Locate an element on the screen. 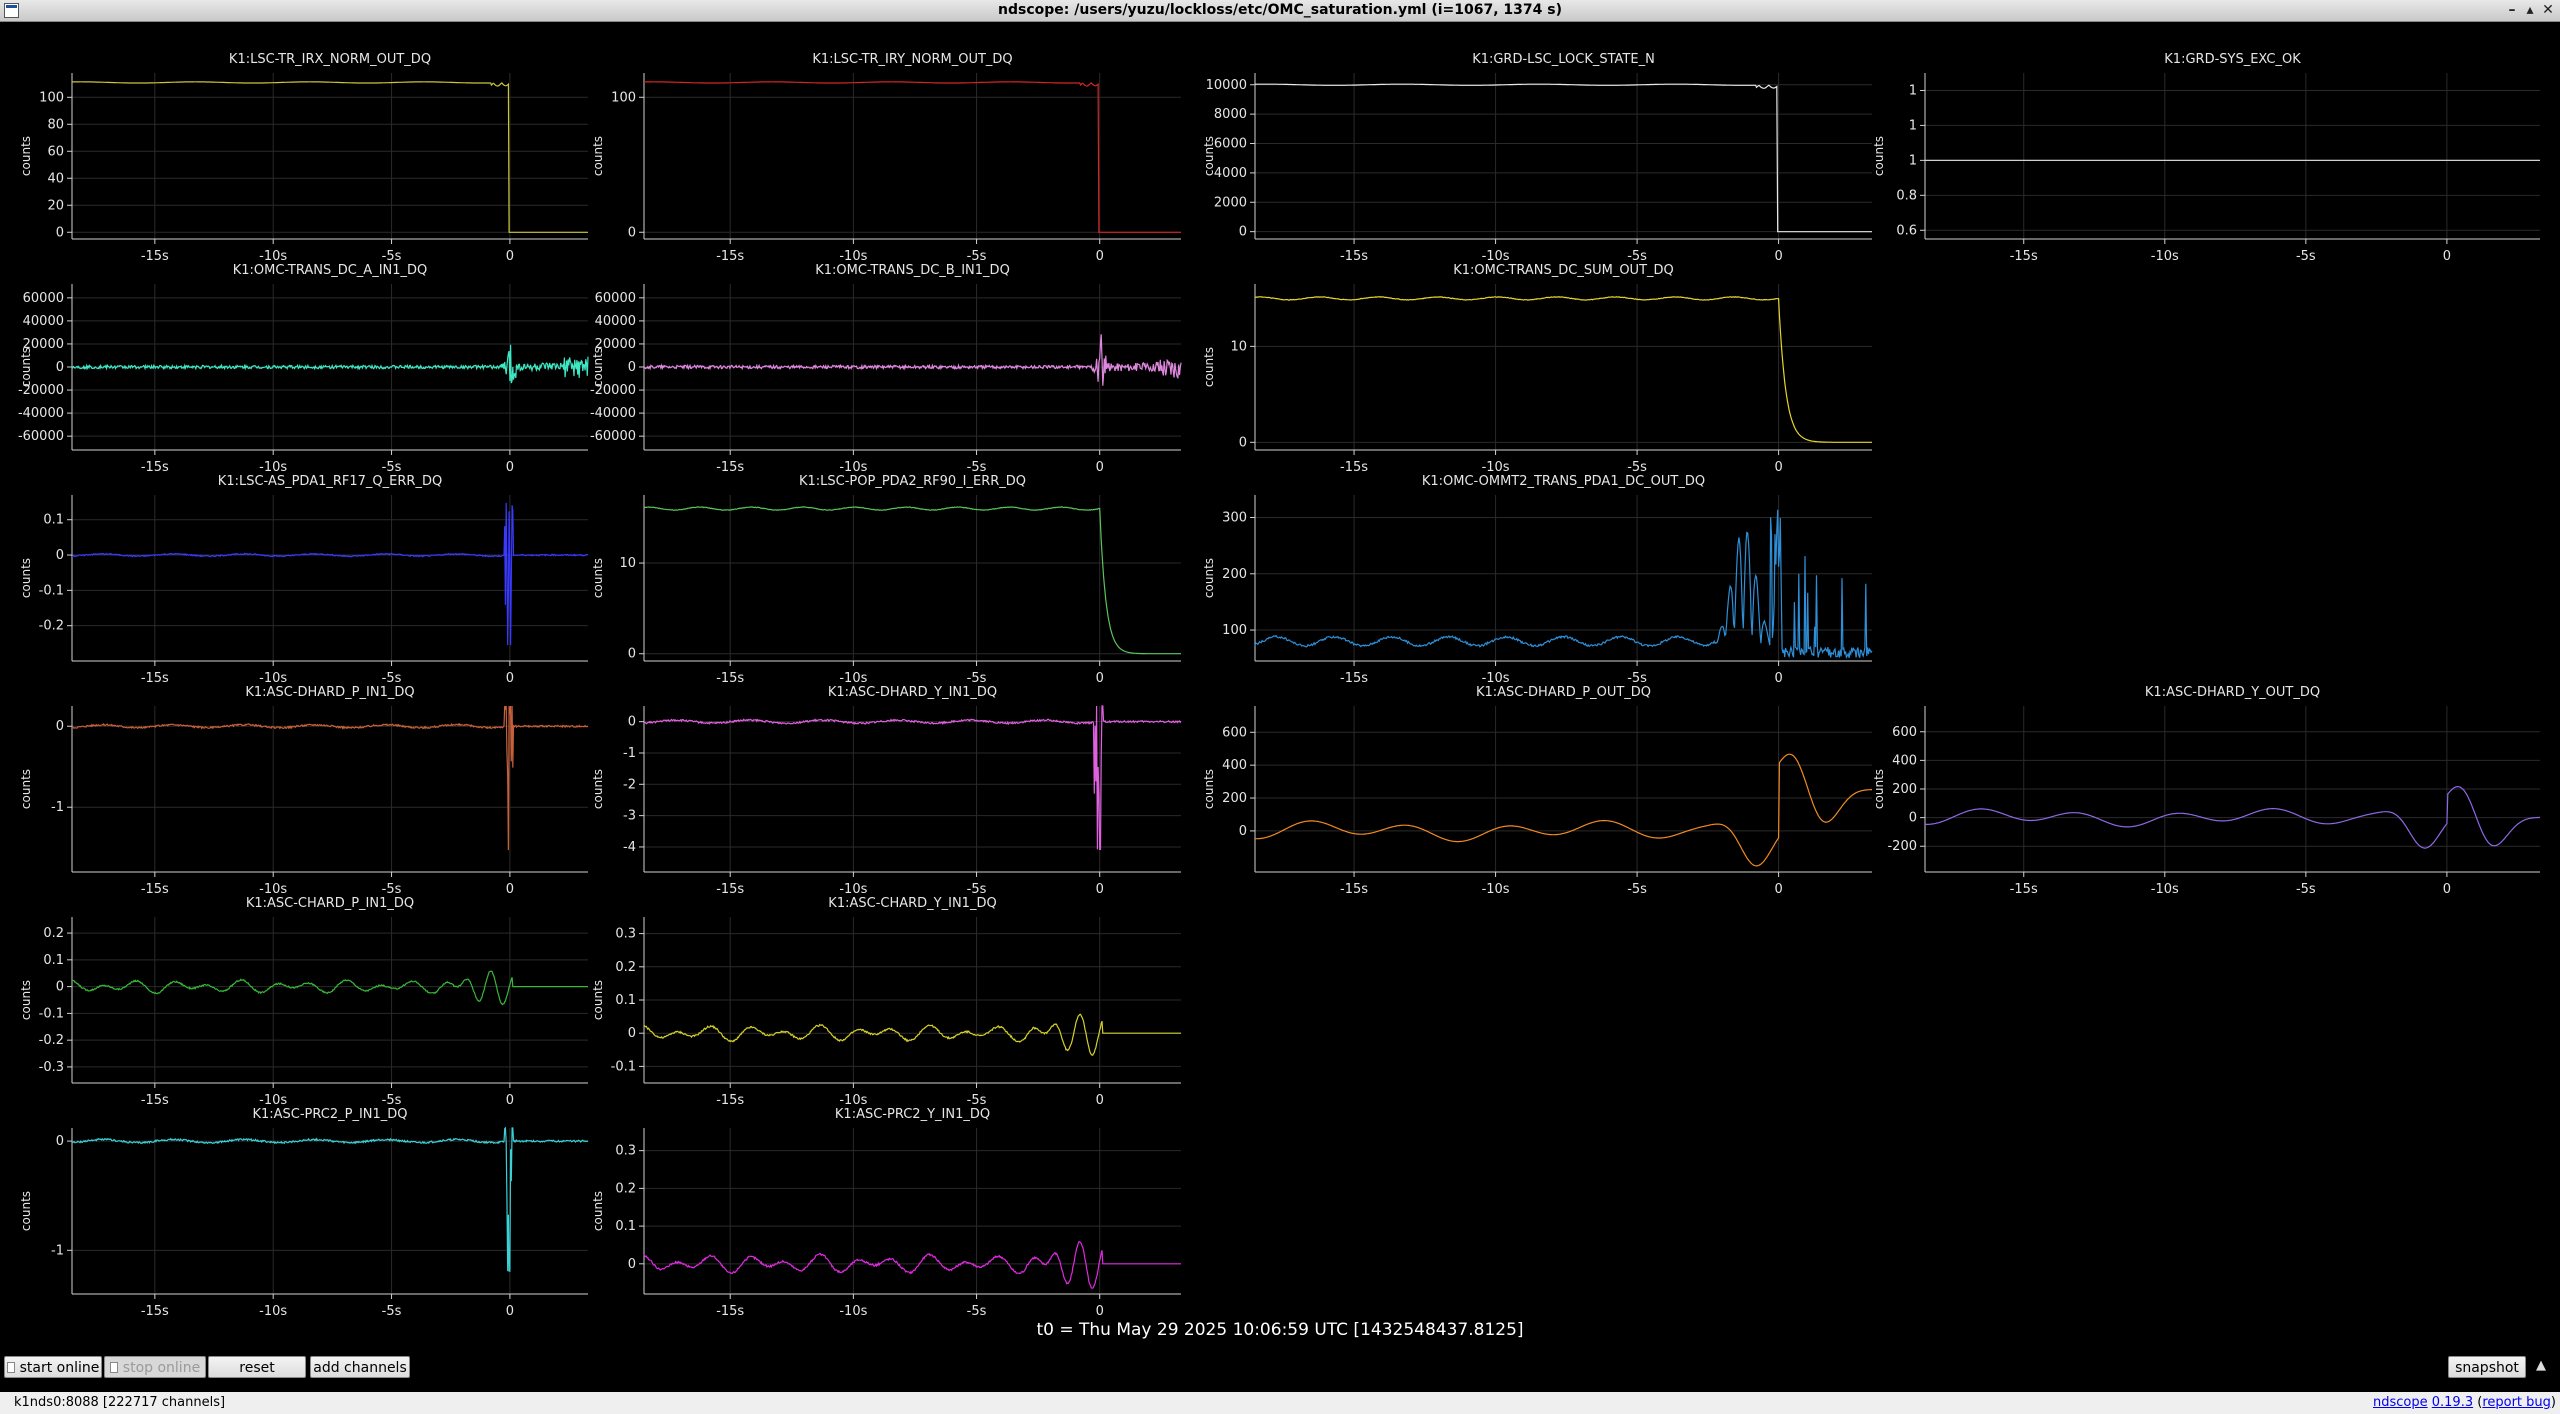 This screenshot has height=1414, width=2560. start-online-button: start online is located at coordinates (53, 1367).